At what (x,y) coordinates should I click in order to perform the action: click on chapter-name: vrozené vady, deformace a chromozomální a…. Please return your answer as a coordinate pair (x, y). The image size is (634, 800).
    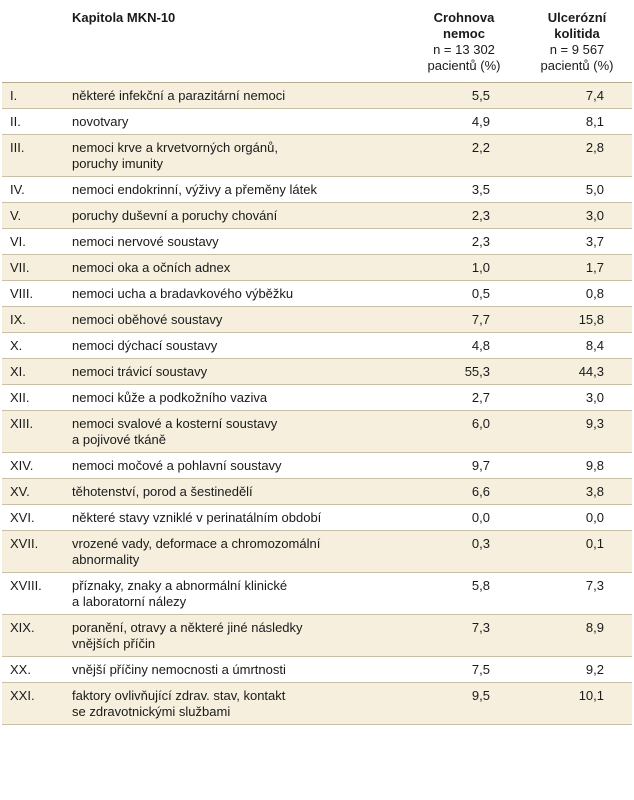
    Looking at the image, I should click on (233, 551).